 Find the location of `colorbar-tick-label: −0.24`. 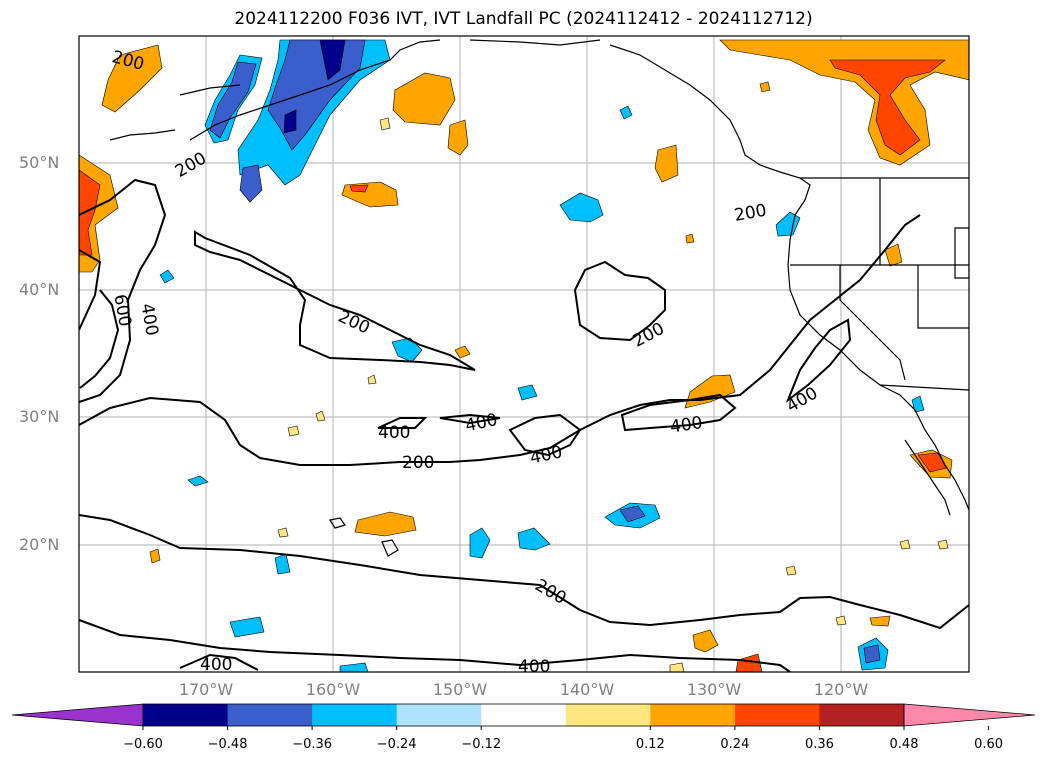

colorbar-tick-label: −0.24 is located at coordinates (396, 744).